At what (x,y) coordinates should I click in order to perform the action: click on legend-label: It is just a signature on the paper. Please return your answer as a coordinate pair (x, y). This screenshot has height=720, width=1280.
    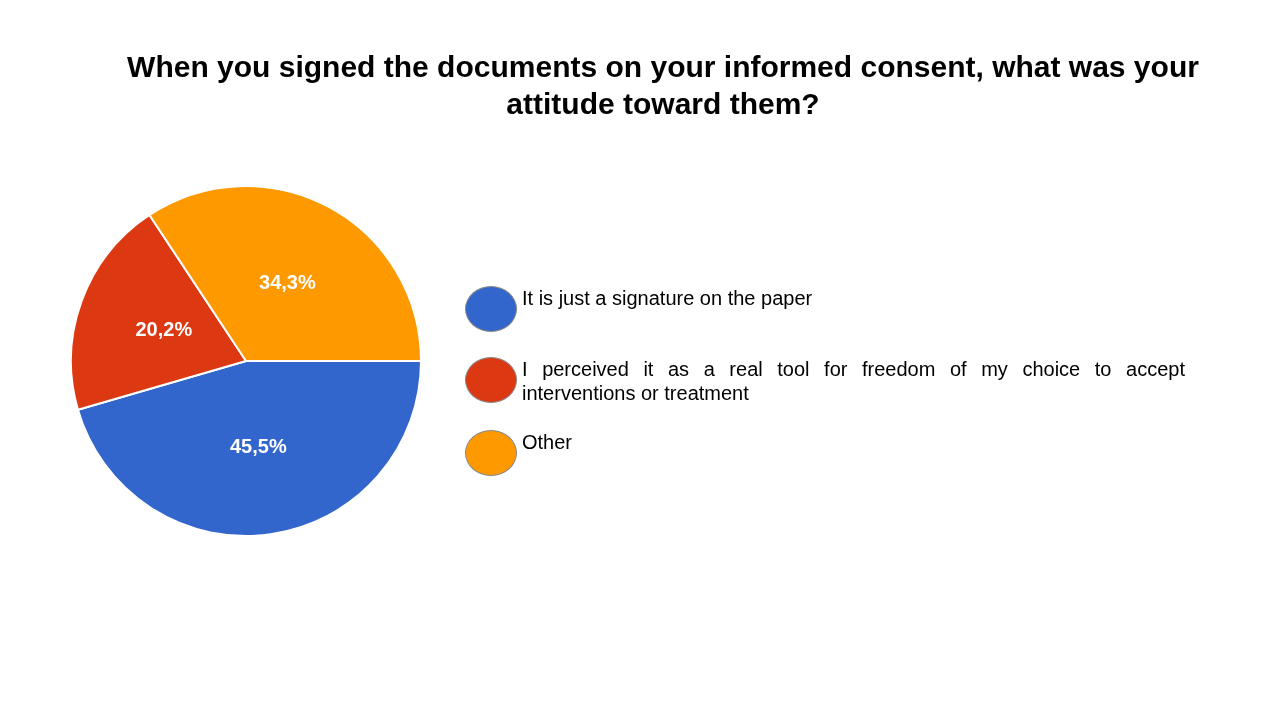
    Looking at the image, I should click on (667, 298).